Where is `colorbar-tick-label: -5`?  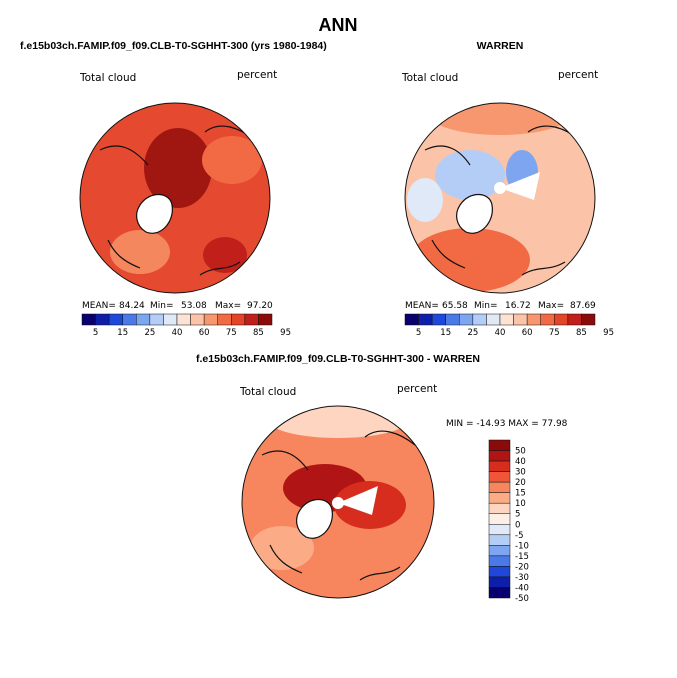 colorbar-tick-label: -5 is located at coordinates (519, 536).